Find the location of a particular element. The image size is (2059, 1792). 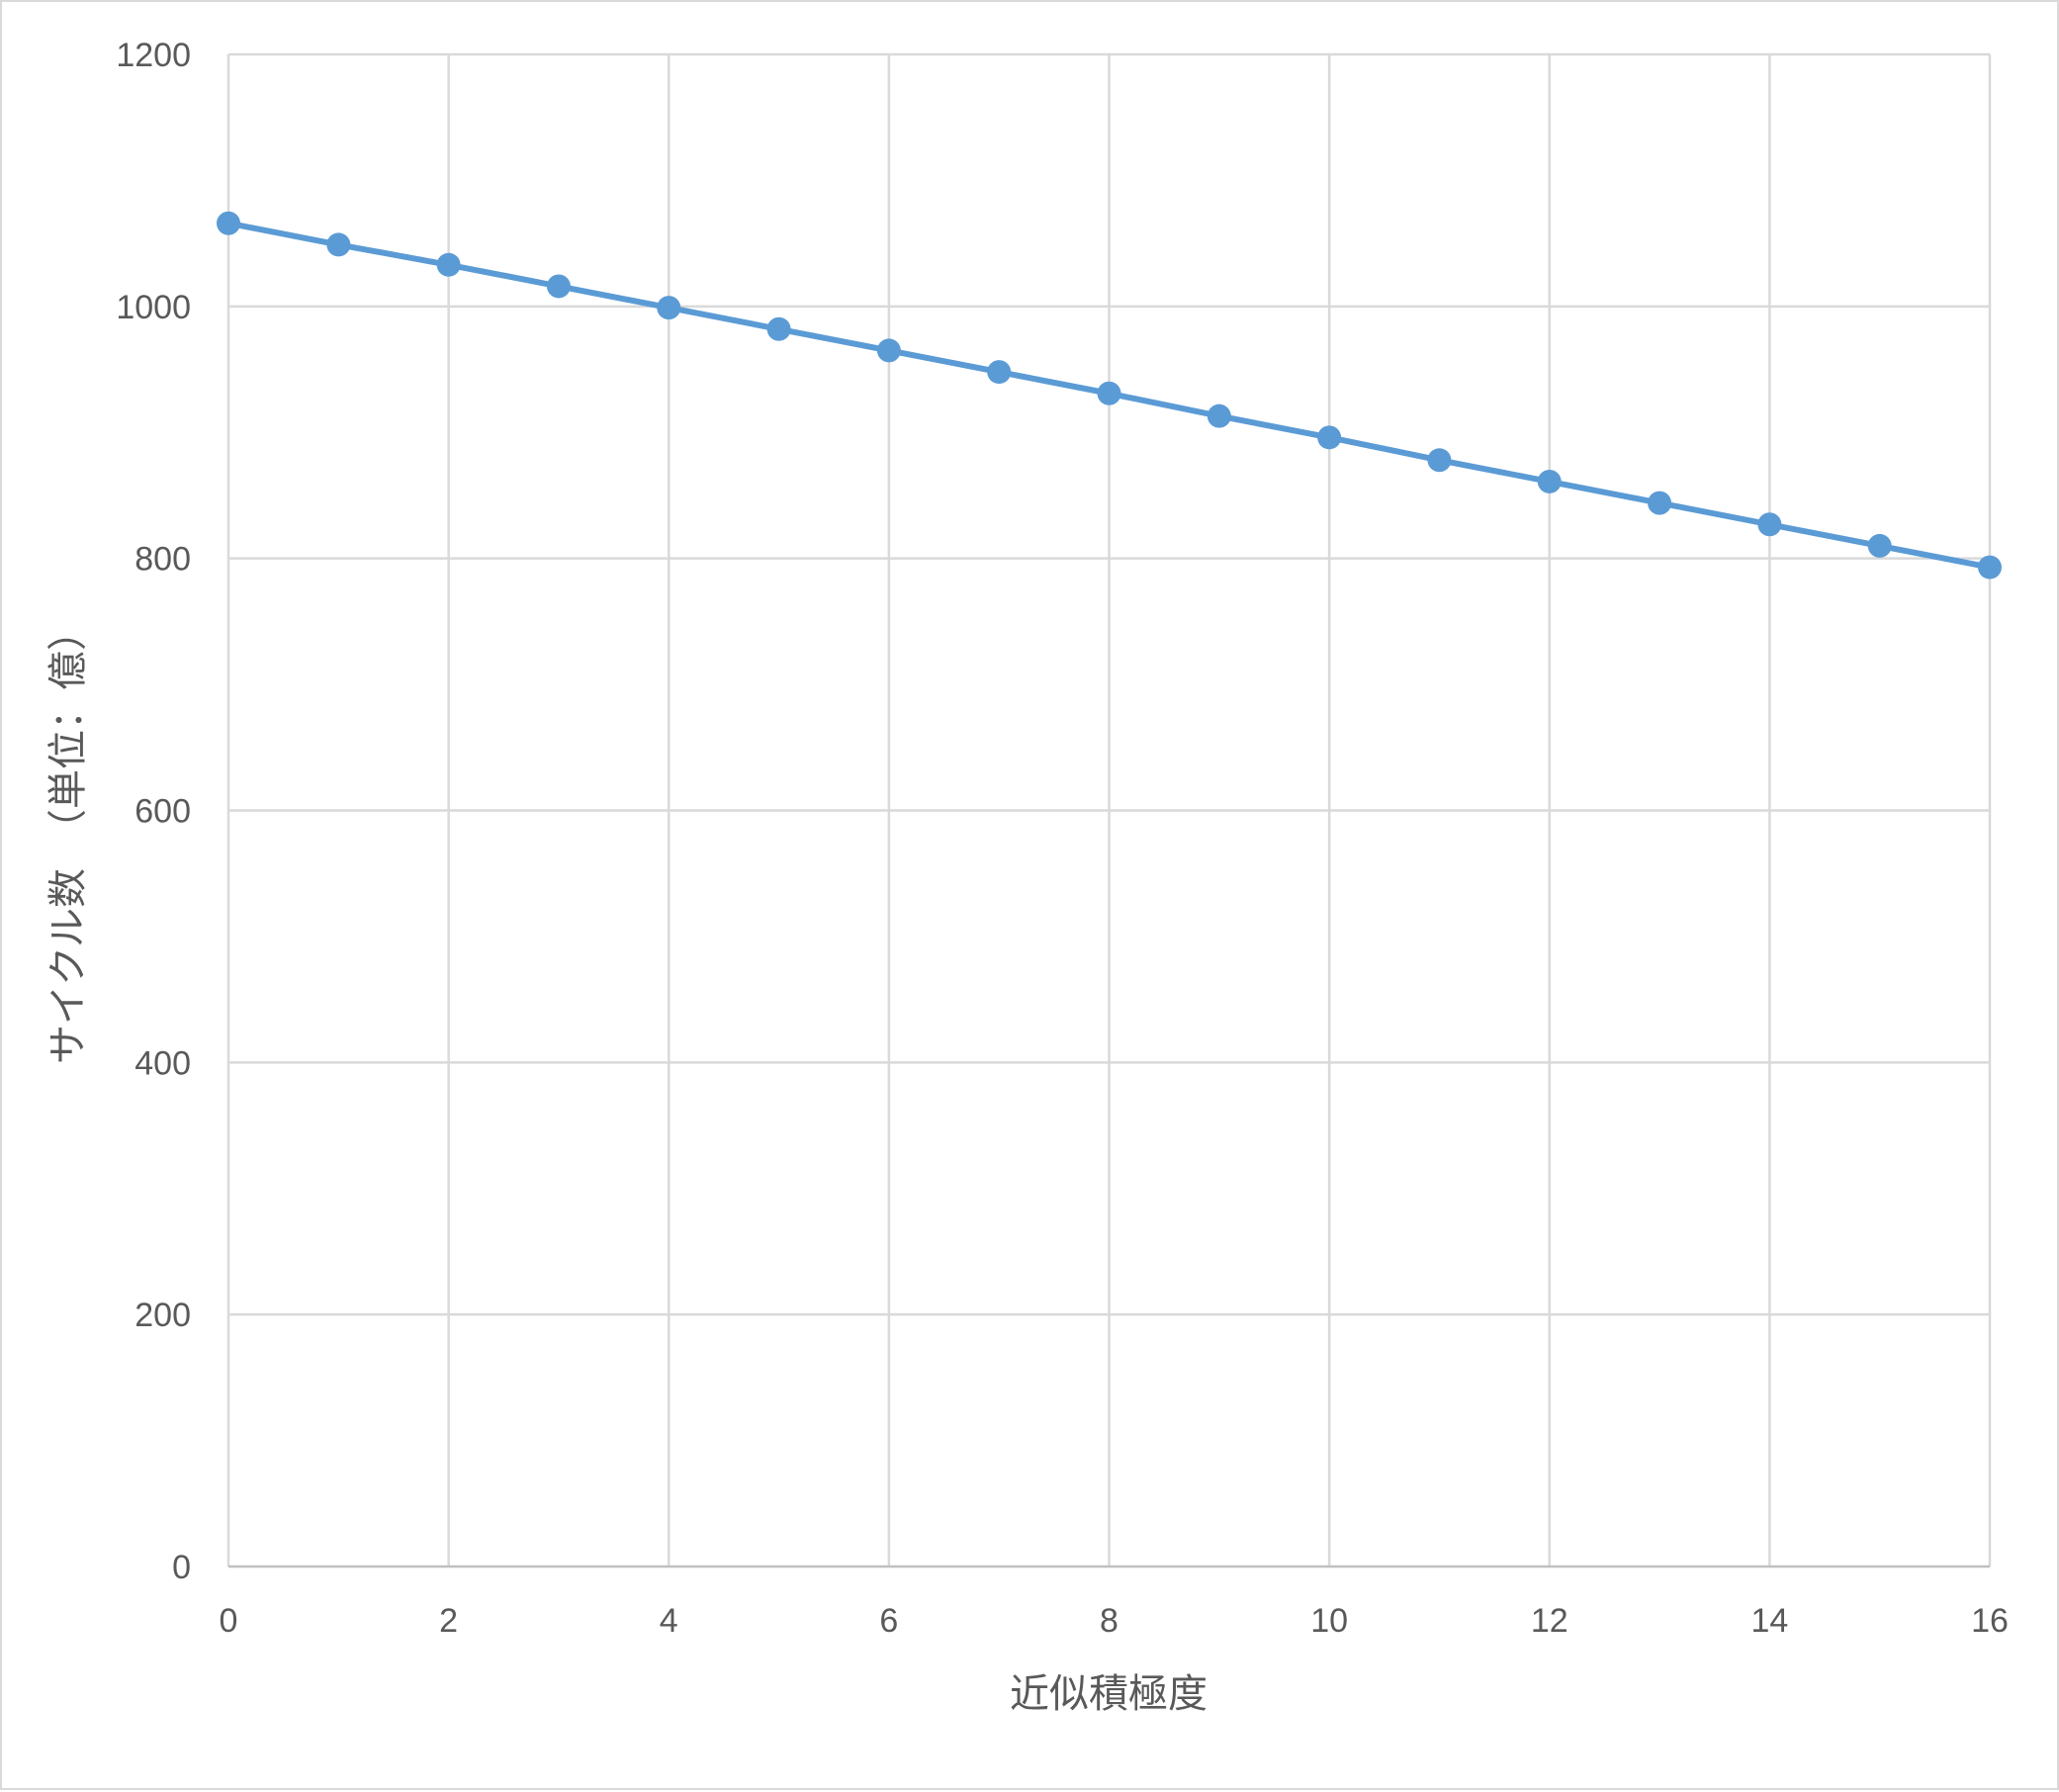

x-axis-title: 近似積極度 is located at coordinates (1109, 1694).